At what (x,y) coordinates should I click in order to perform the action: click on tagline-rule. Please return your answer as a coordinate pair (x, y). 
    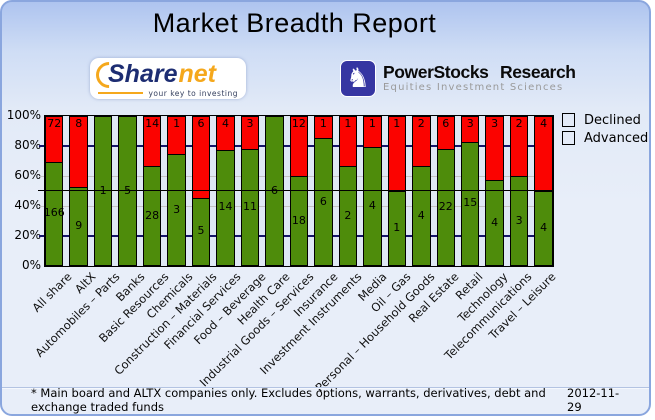
    Looking at the image, I should click on (121, 93).